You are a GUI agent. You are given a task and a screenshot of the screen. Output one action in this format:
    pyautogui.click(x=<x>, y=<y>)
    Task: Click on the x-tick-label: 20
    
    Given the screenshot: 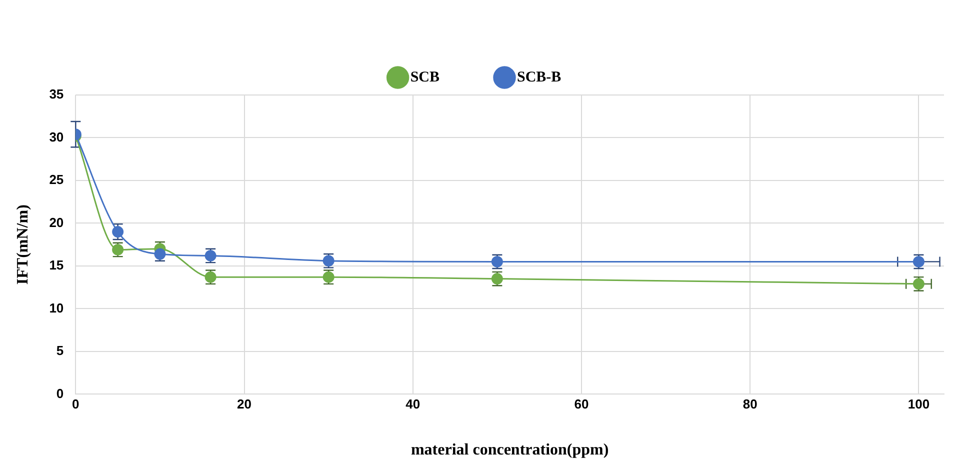 What is the action you would take?
    pyautogui.click(x=244, y=404)
    